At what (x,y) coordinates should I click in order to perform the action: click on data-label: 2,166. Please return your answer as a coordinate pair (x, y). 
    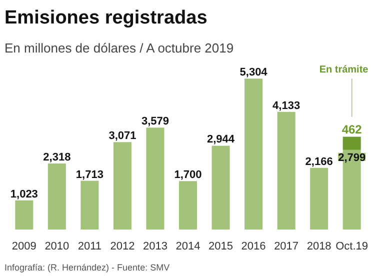
    Looking at the image, I should click on (319, 162).